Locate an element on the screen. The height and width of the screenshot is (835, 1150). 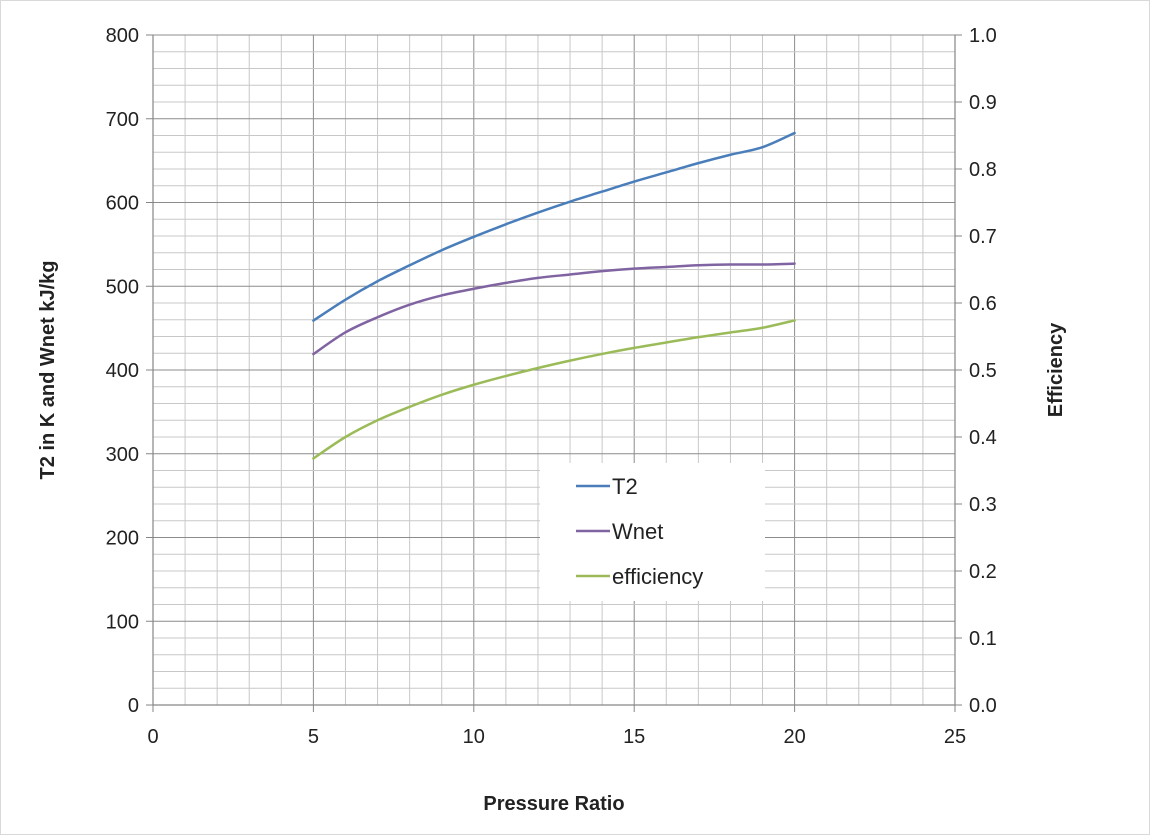
y-tick-label: 100 is located at coordinates (122, 622).